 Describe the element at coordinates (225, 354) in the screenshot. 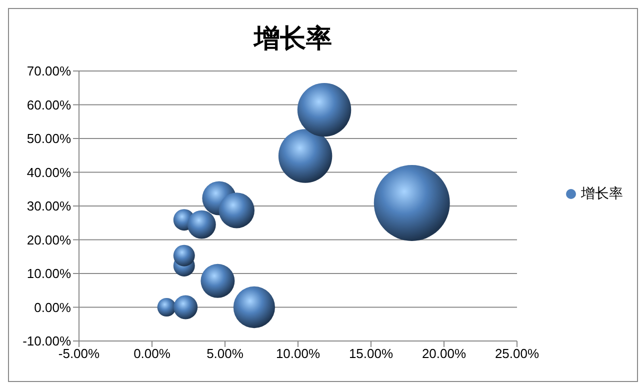

I see `x-tick-label: 5.00%` at that location.